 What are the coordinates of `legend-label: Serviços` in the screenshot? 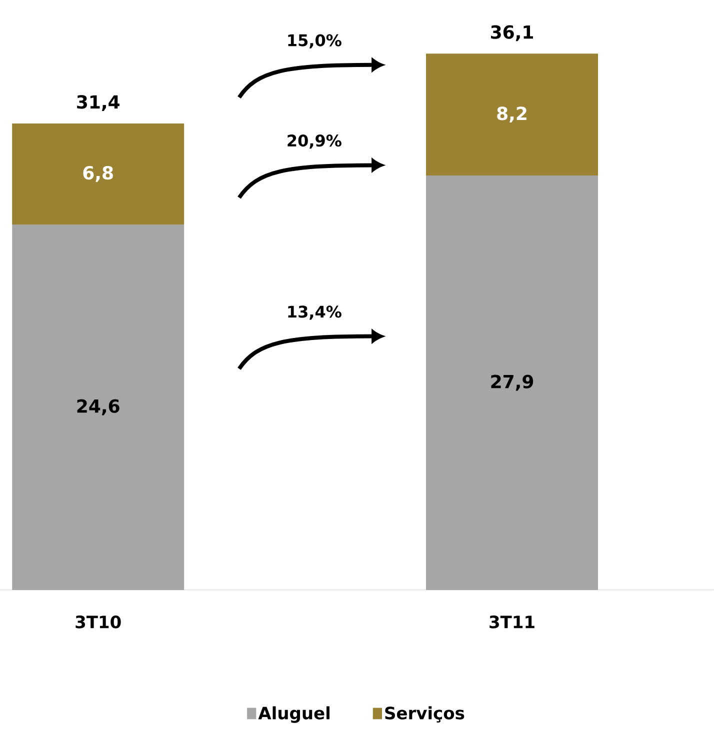 It's located at (424, 714).